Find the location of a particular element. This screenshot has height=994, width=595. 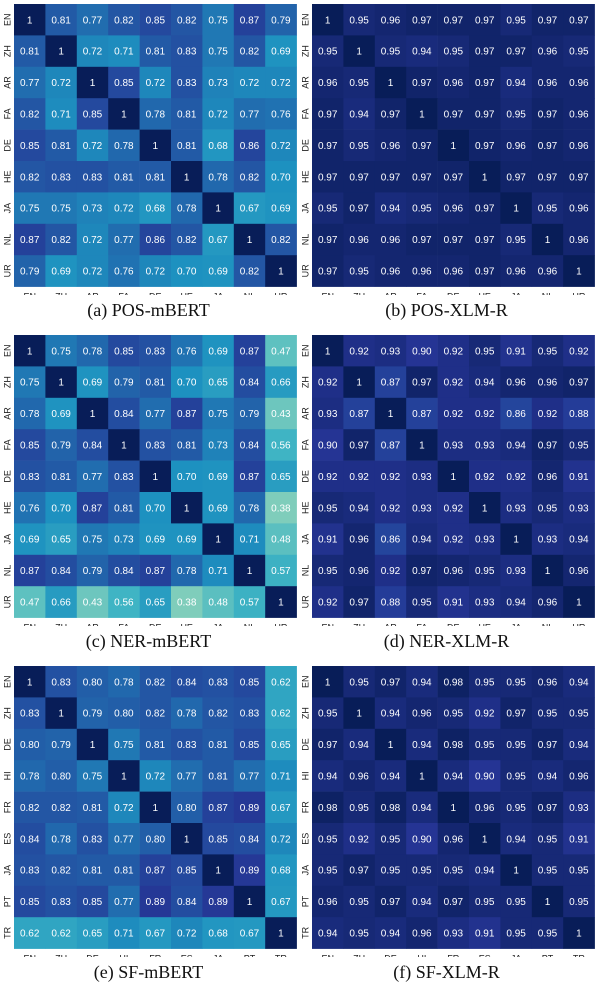

cell-label: 0.38 is located at coordinates (187, 603).